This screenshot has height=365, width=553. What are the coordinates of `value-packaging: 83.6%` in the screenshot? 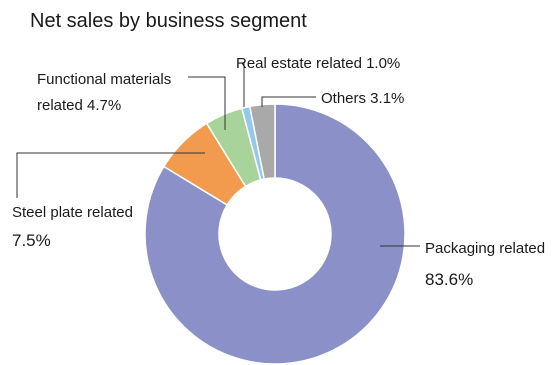 It's located at (449, 279).